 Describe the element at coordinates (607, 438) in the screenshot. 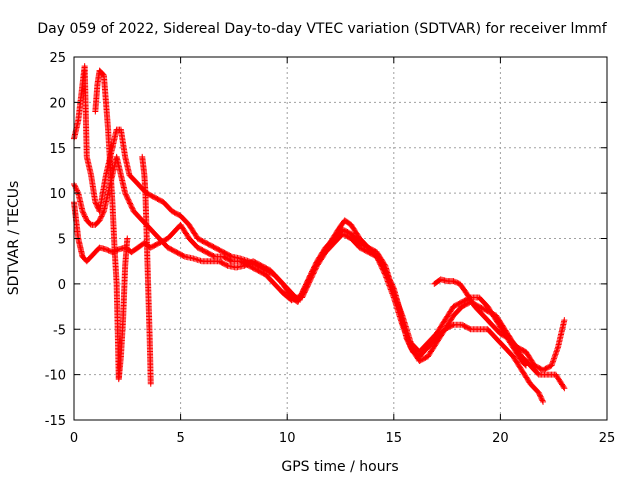

I see `x-tick-label: 25` at that location.